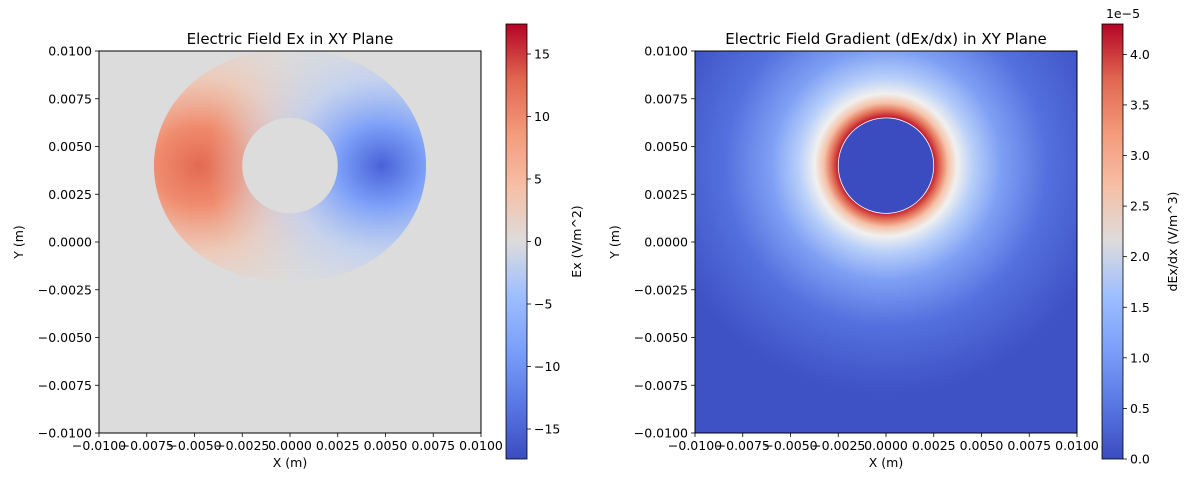 Image resolution: width=1184 pixels, height=486 pixels. What do you see at coordinates (1140, 206) in the screenshot?
I see `colorbar-tick-label: 2.5` at bounding box center [1140, 206].